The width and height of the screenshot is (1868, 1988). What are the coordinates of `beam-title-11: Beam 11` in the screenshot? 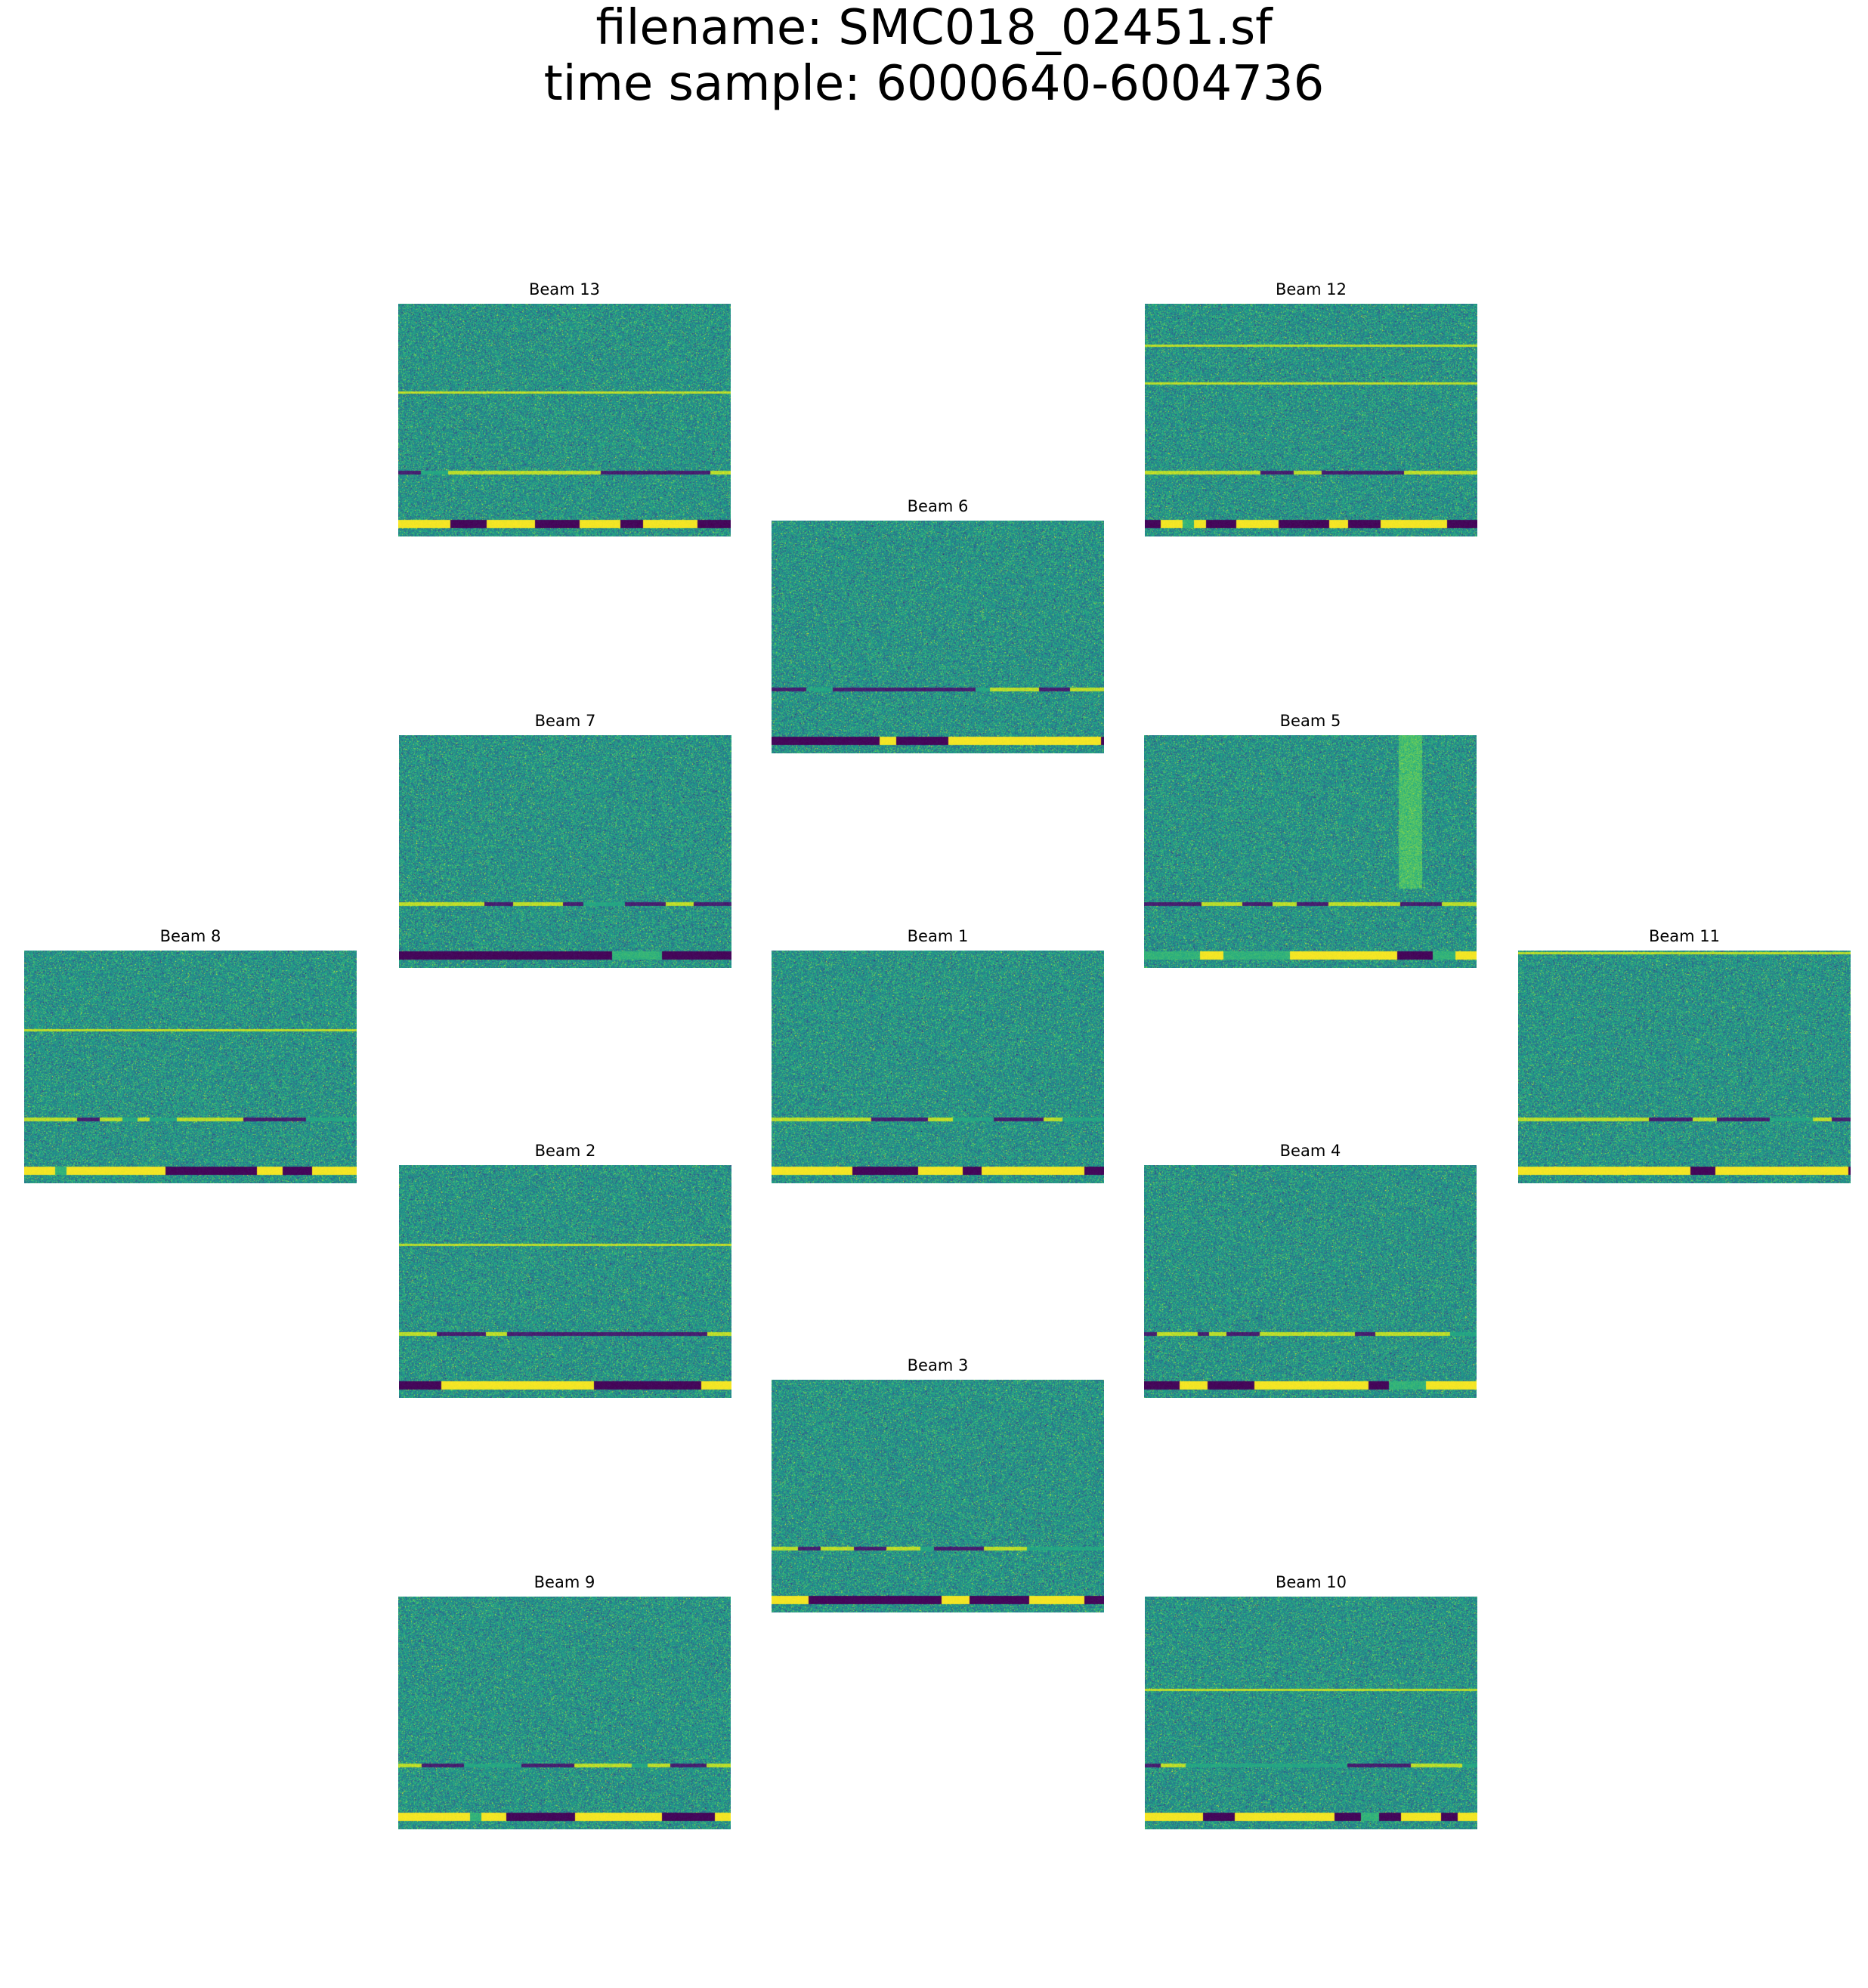 It's located at (1684, 936).